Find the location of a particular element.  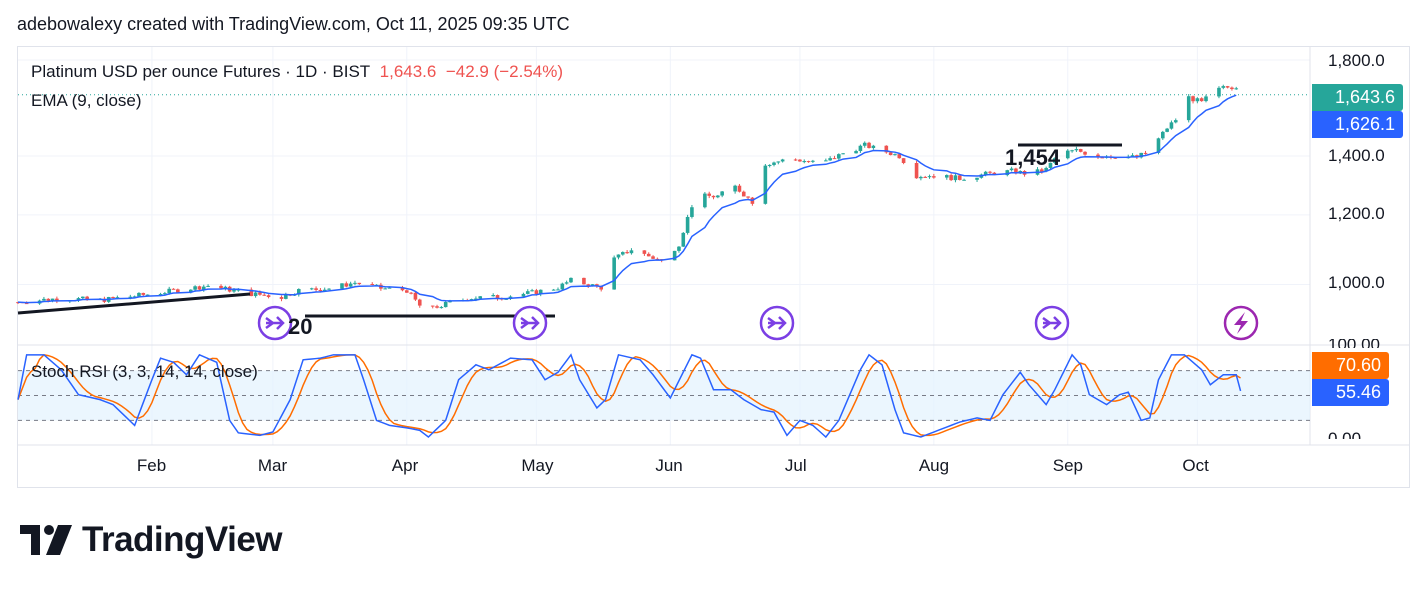

legend-ema: EMA (9, close) is located at coordinates (86, 100).